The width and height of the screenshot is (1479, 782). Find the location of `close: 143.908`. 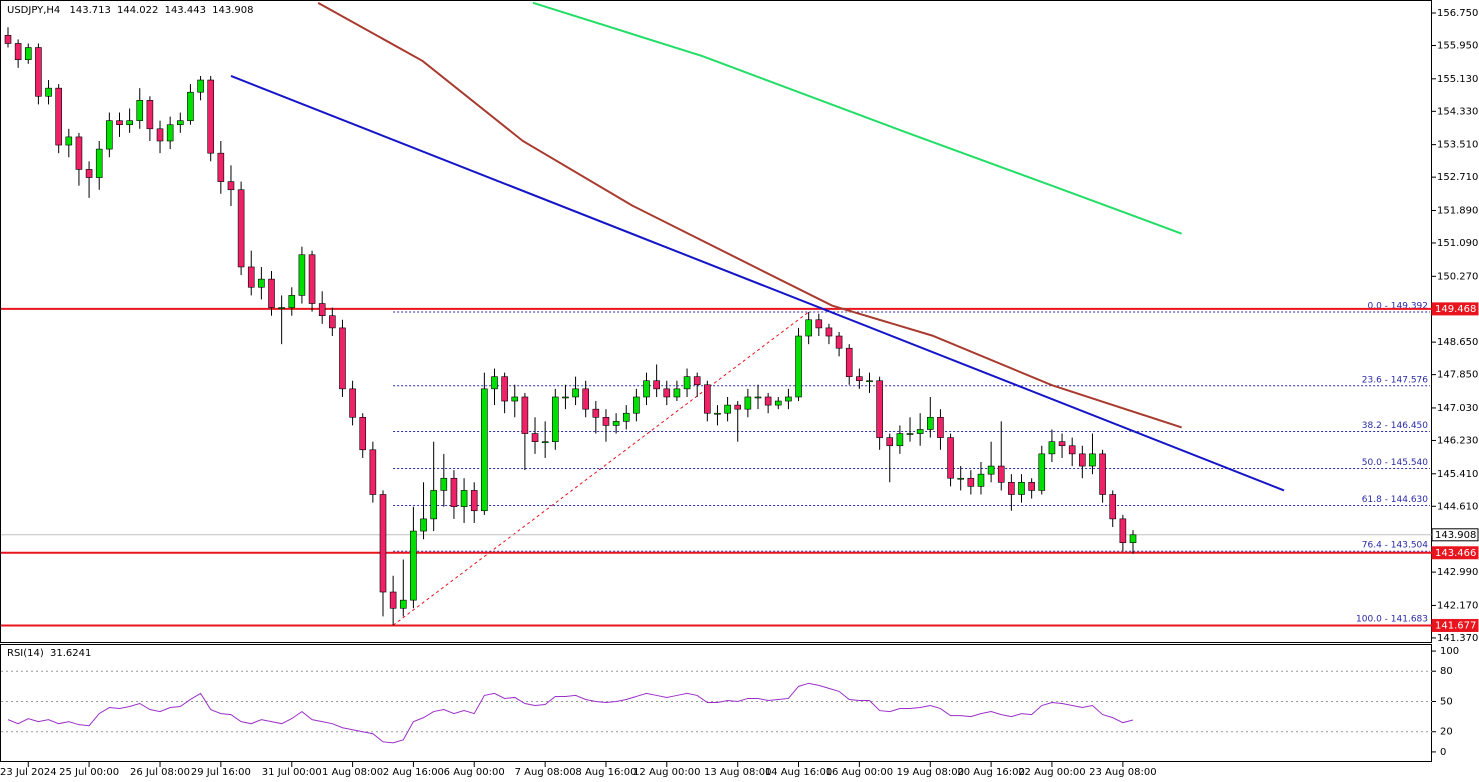

close: 143.908 is located at coordinates (232, 10).